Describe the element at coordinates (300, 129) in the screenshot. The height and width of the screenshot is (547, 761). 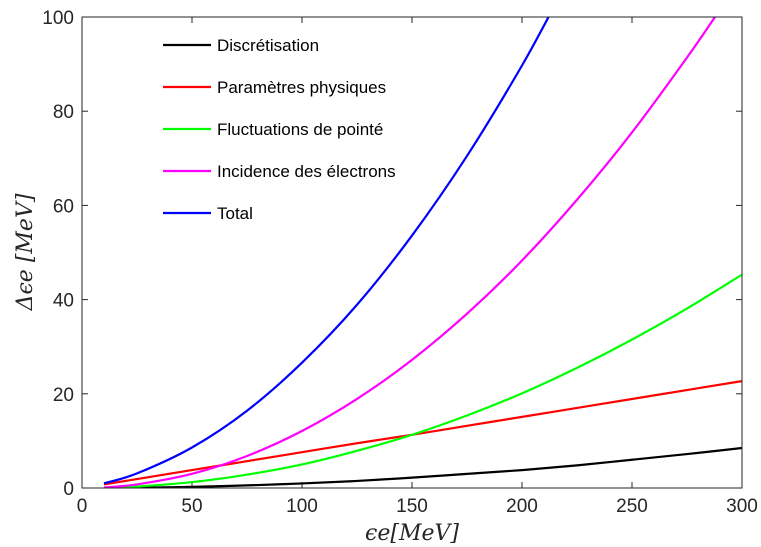
I see `legend-label-fluctuations-de-pointe: Fluctuations de pointé` at that location.